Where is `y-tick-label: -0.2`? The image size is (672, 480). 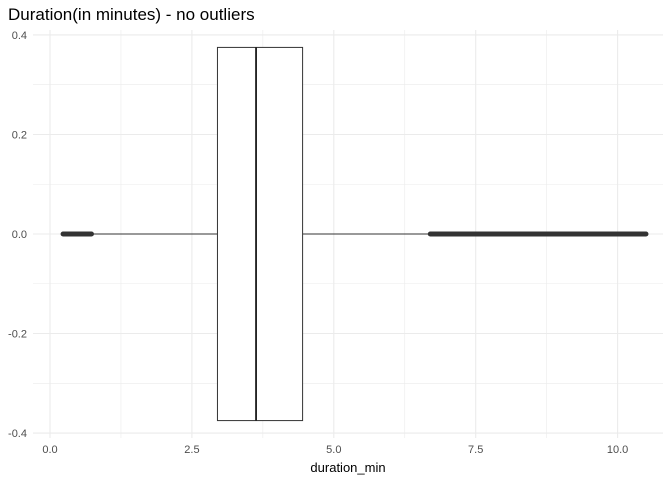
y-tick-label: -0.2 is located at coordinates (17, 335).